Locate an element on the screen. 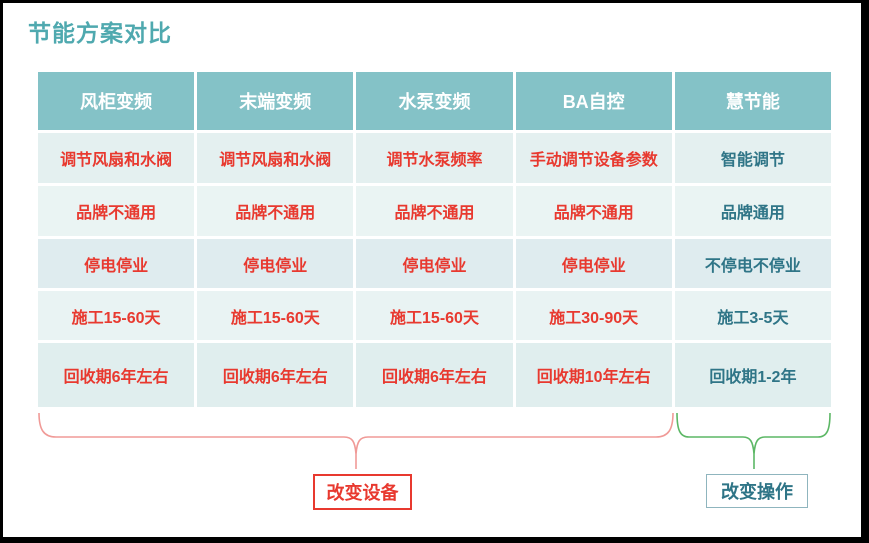  table-header-cell: 水泵变频 is located at coordinates (434, 101).